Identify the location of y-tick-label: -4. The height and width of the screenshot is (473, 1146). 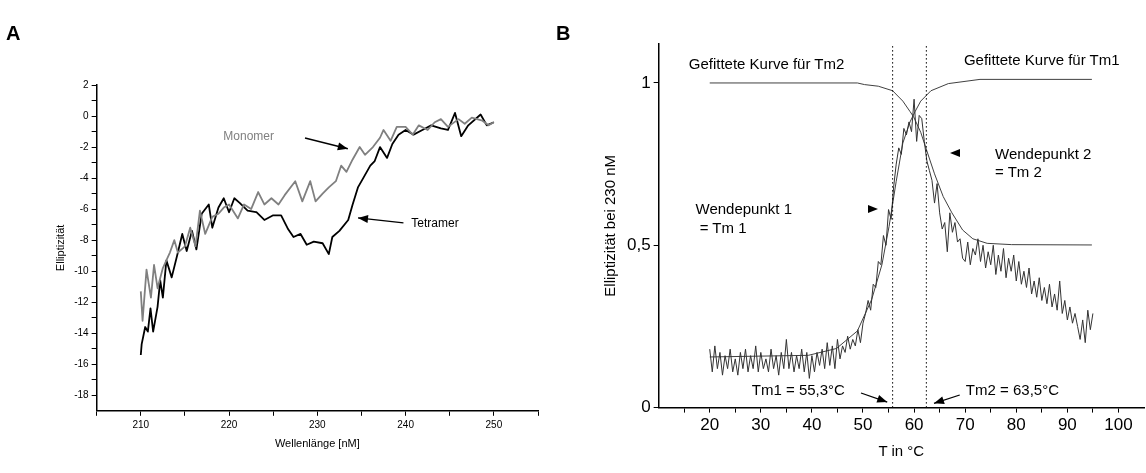
(84, 177).